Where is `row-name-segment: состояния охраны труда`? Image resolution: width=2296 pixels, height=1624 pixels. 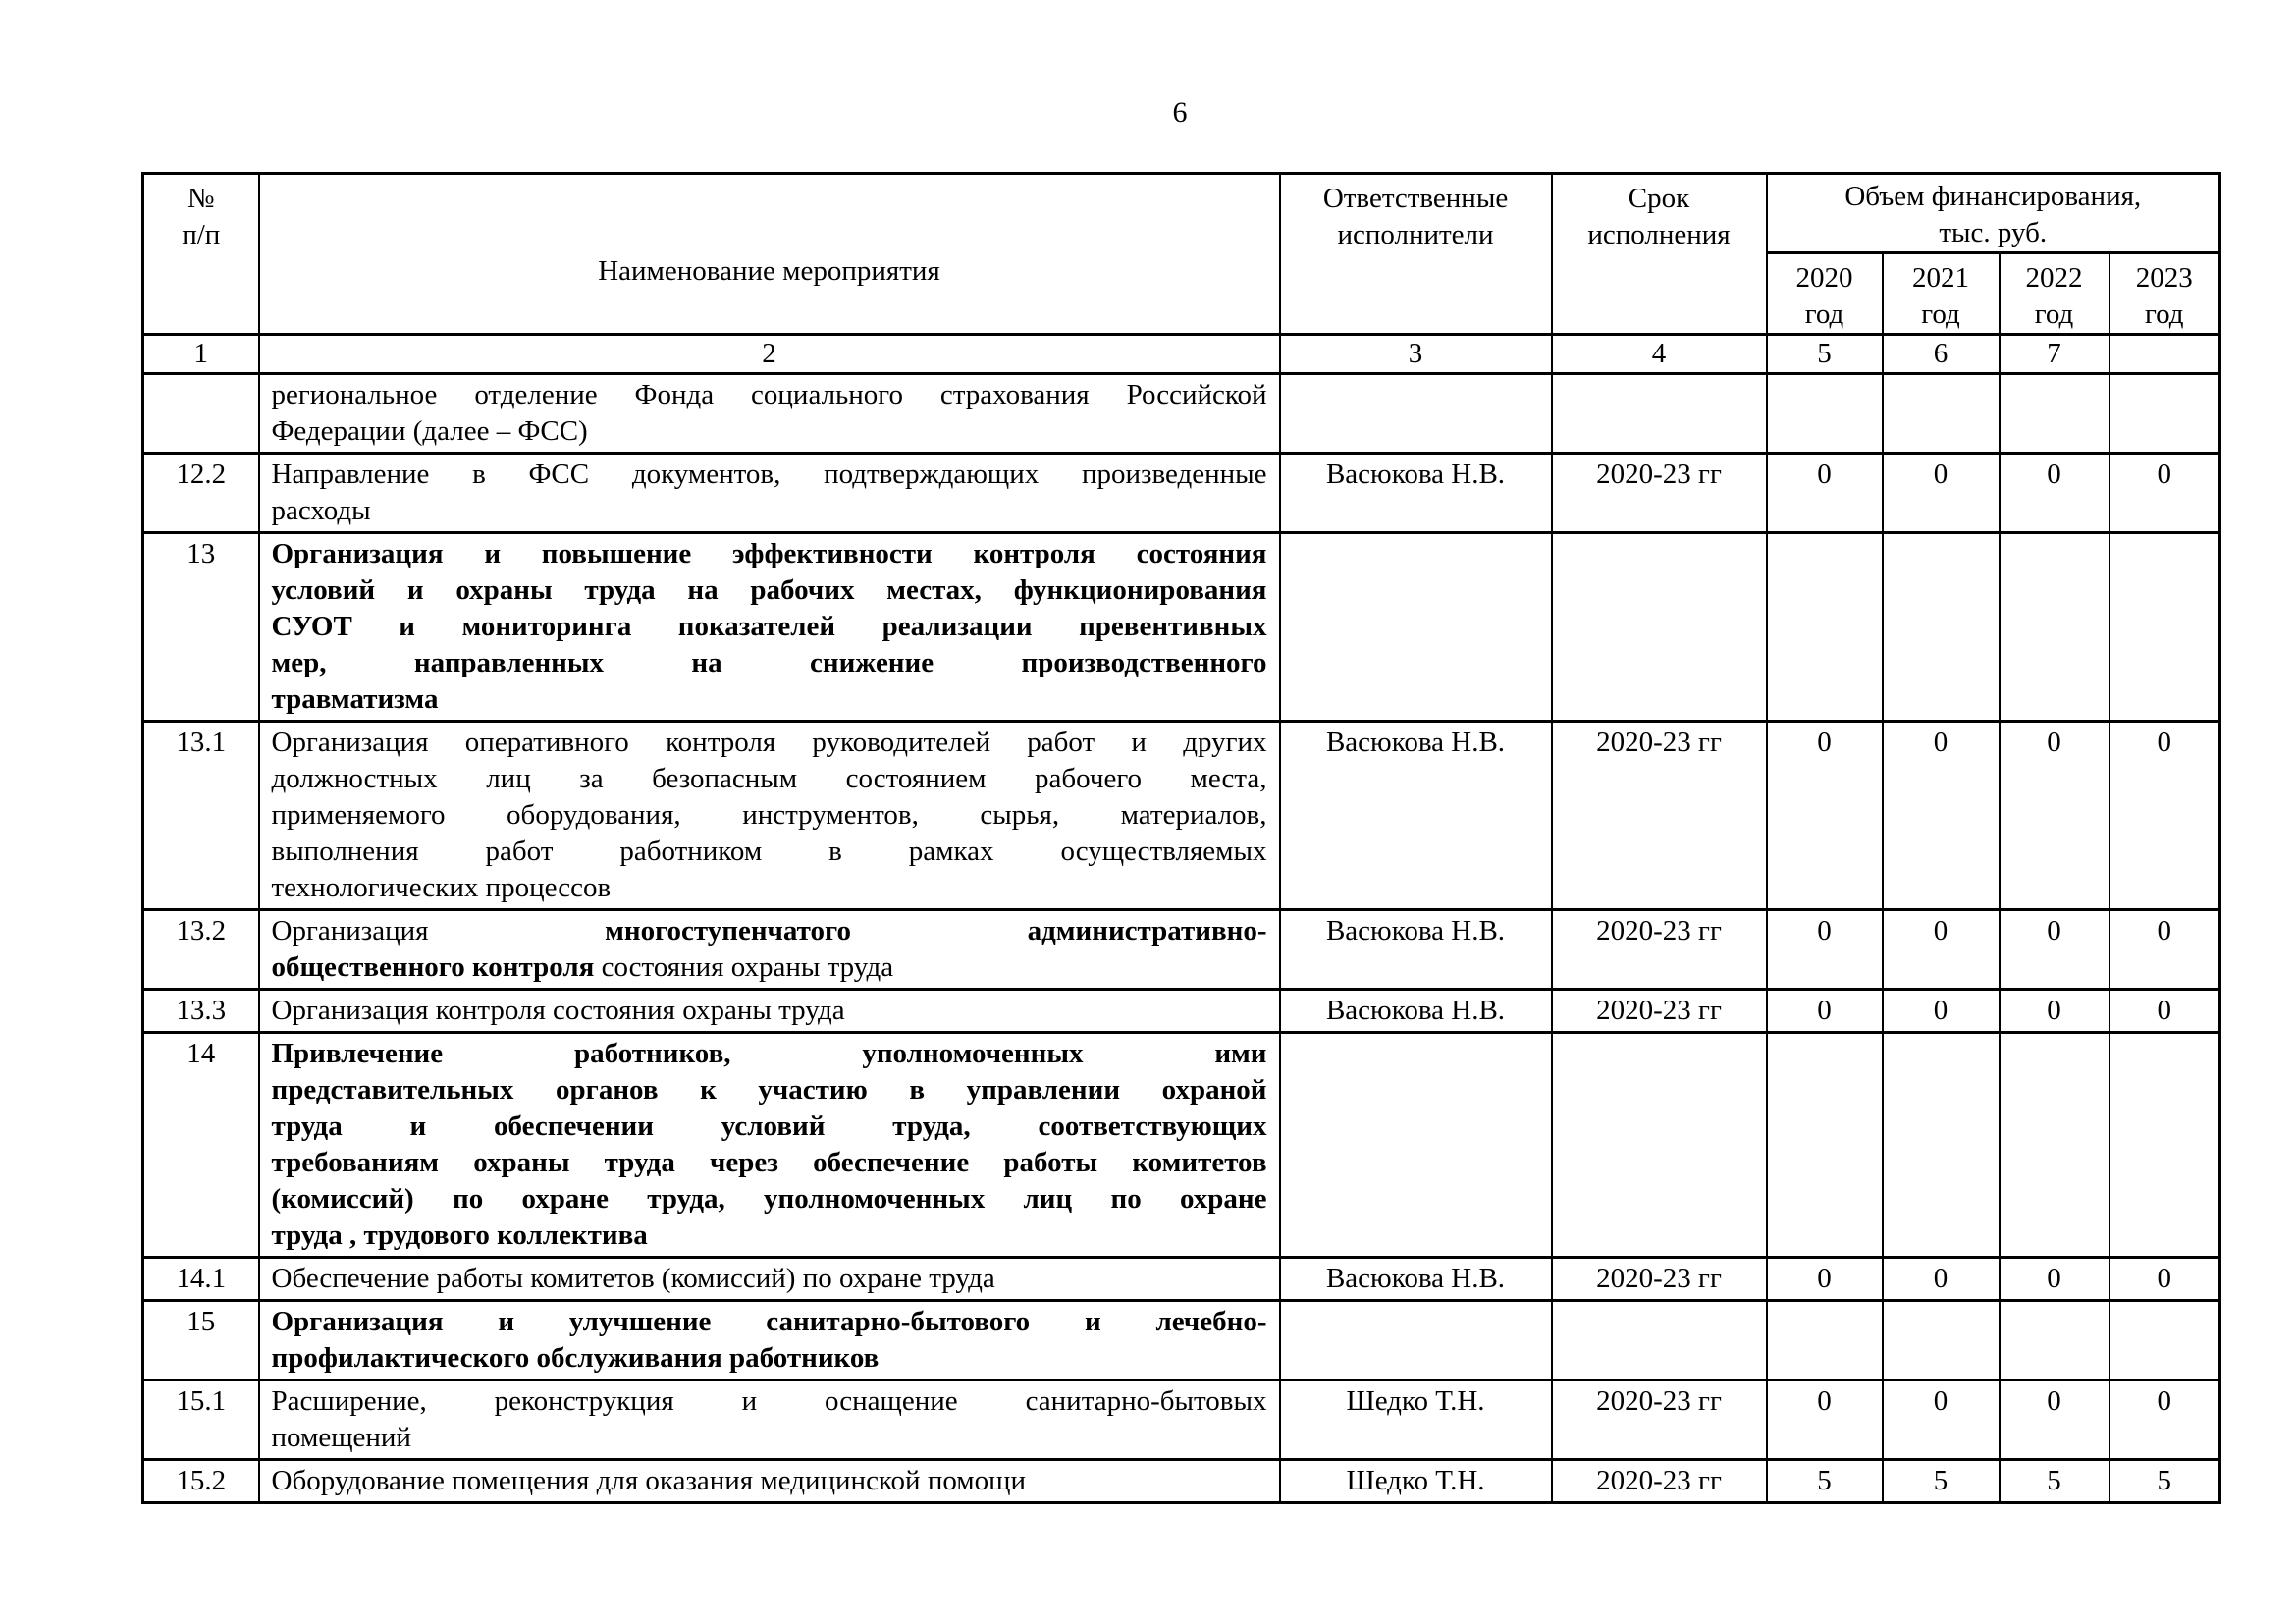
row-name-segment: состояния охраны труда is located at coordinates (744, 967).